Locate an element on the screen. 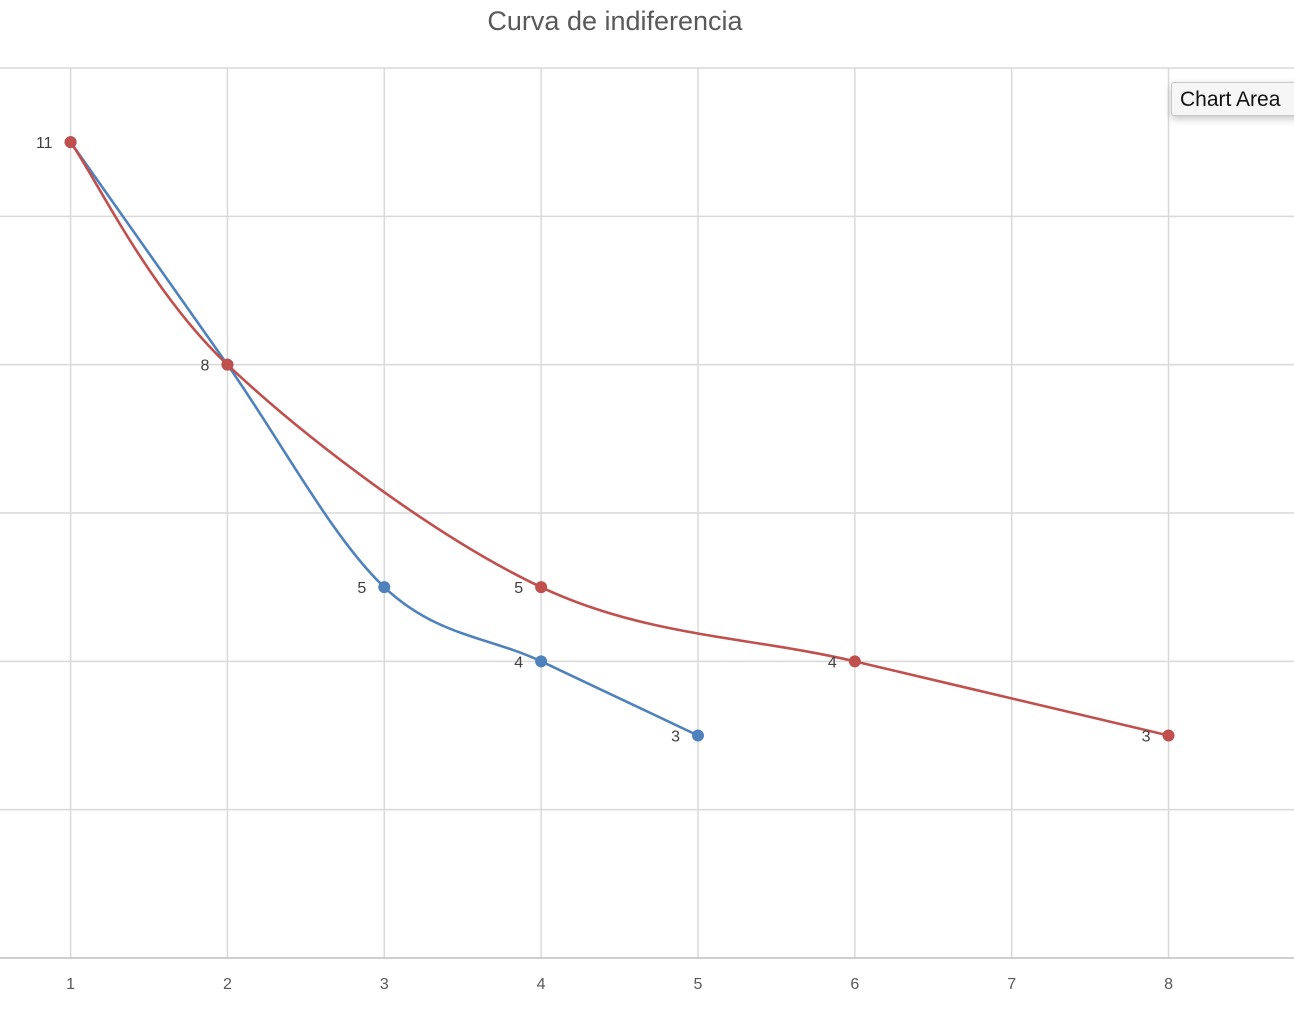 Image resolution: width=1294 pixels, height=1012 pixels. series-1-data-label: 11 is located at coordinates (44, 143).